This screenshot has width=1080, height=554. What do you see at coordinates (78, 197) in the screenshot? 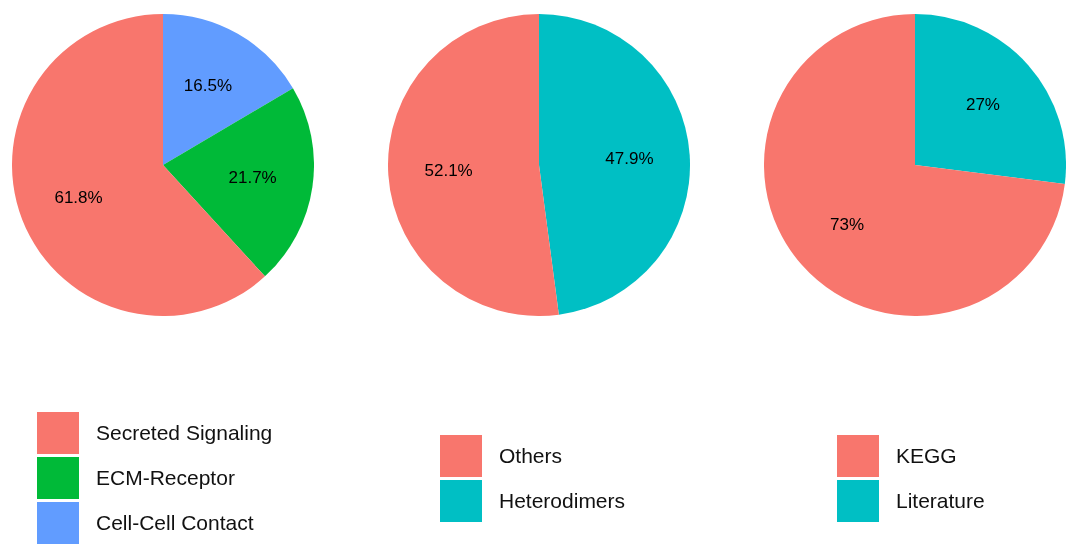
I see `data-label: 61.8%` at bounding box center [78, 197].